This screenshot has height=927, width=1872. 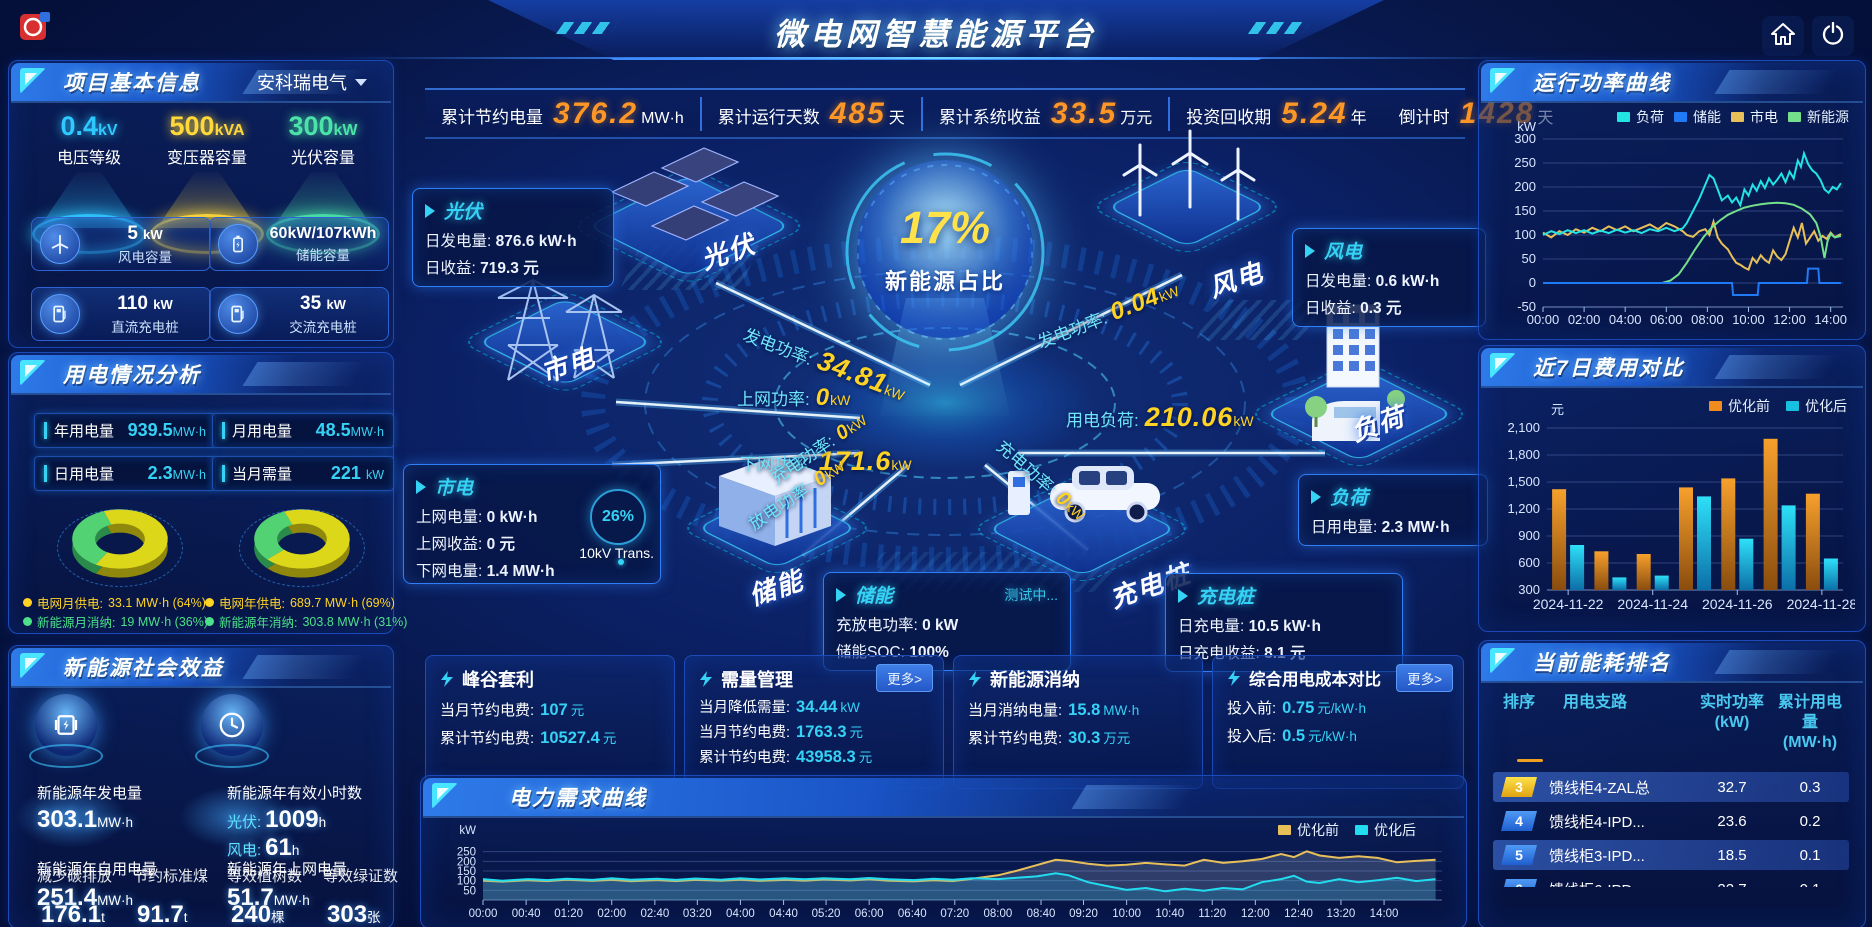 What do you see at coordinates (550, 722) in the screenshot?
I see `peak-valley-card: 峰谷套利 当月节约电费: 107 元 累计节约电费: 10527.4 元` at bounding box center [550, 722].